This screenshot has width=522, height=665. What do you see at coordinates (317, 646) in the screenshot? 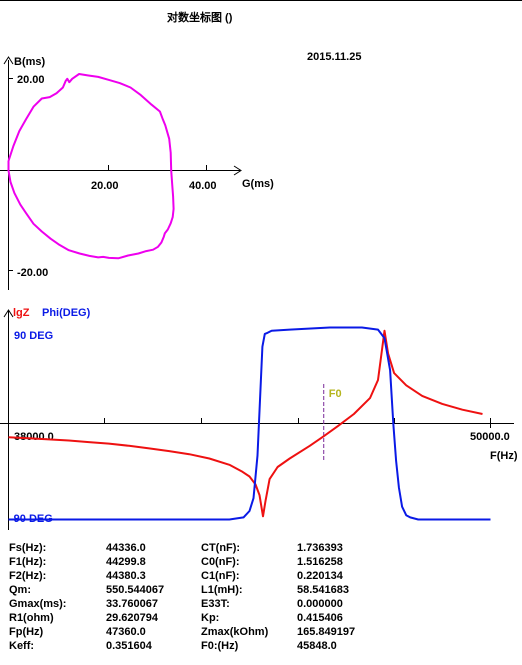
I see `param-value: 45848.0` at bounding box center [317, 646].